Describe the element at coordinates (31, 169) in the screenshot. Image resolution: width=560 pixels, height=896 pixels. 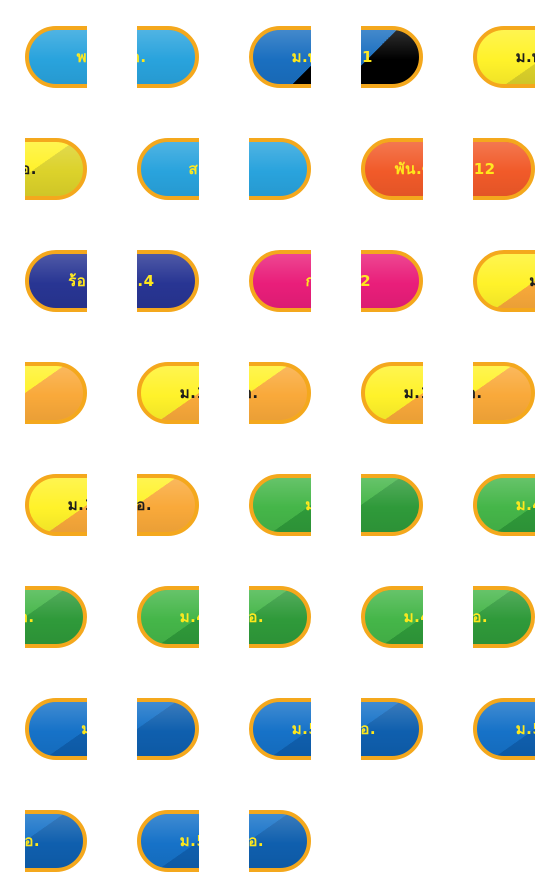
I see `sticker-label: 29 รอ.` at that location.